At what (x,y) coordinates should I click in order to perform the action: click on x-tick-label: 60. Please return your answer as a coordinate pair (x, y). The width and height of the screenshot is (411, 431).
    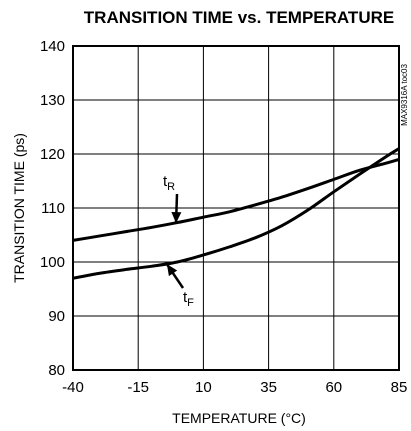
    Looking at the image, I should click on (333, 387).